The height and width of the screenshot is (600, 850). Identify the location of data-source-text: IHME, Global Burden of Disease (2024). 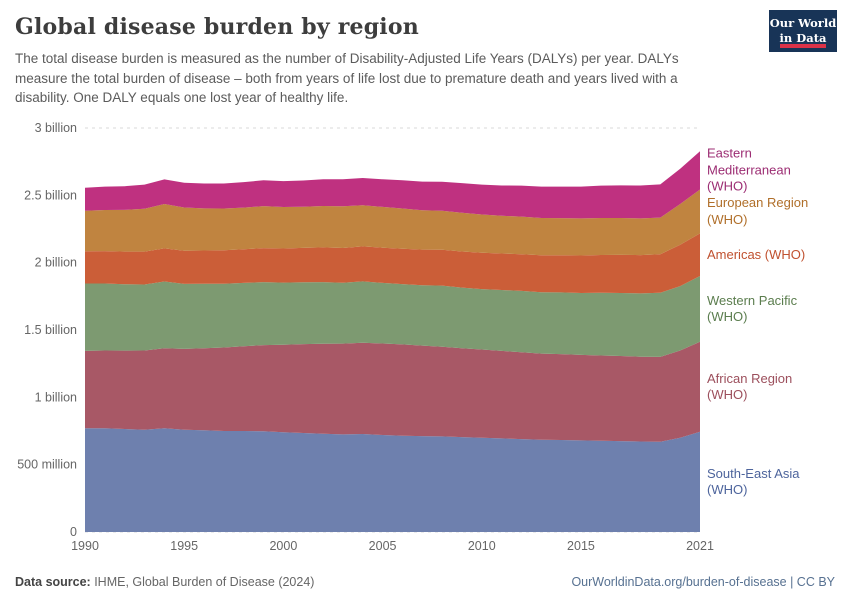
(202, 582).